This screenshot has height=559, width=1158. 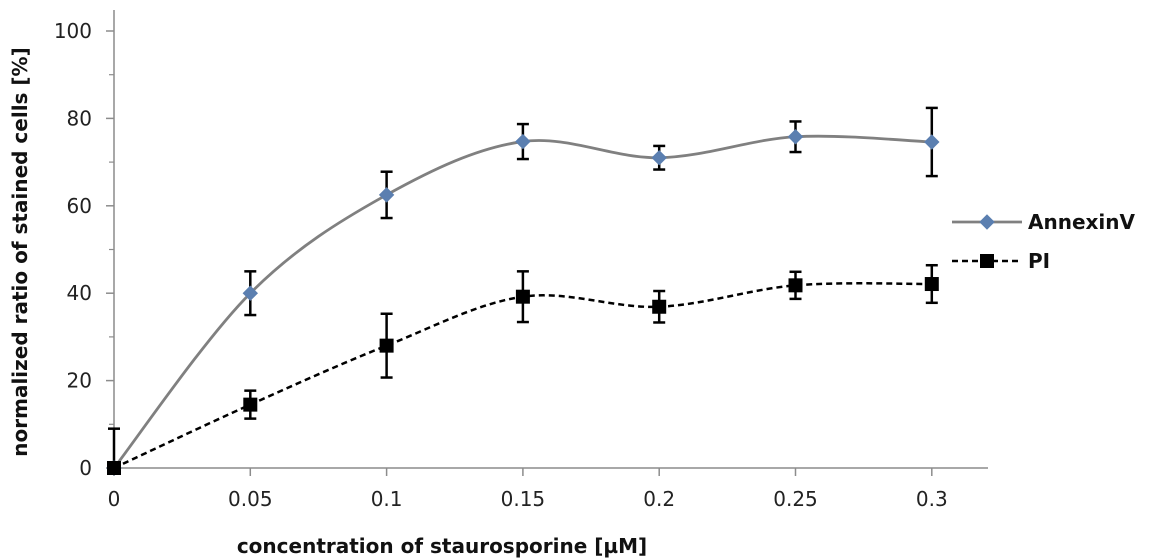 What do you see at coordinates (79, 293) in the screenshot?
I see `y-tick-label: 40` at bounding box center [79, 293].